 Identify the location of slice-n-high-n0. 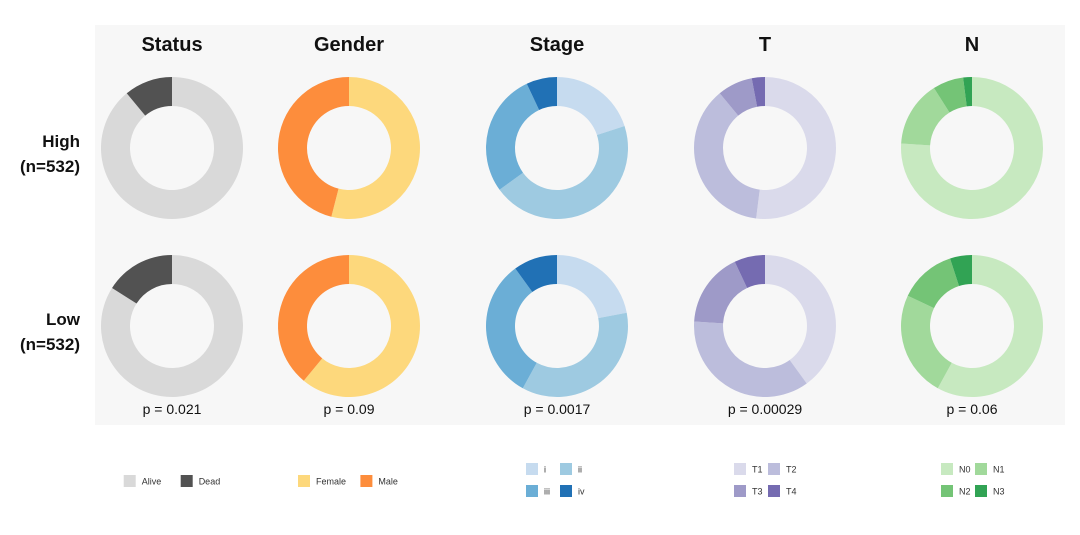
(971, 148).